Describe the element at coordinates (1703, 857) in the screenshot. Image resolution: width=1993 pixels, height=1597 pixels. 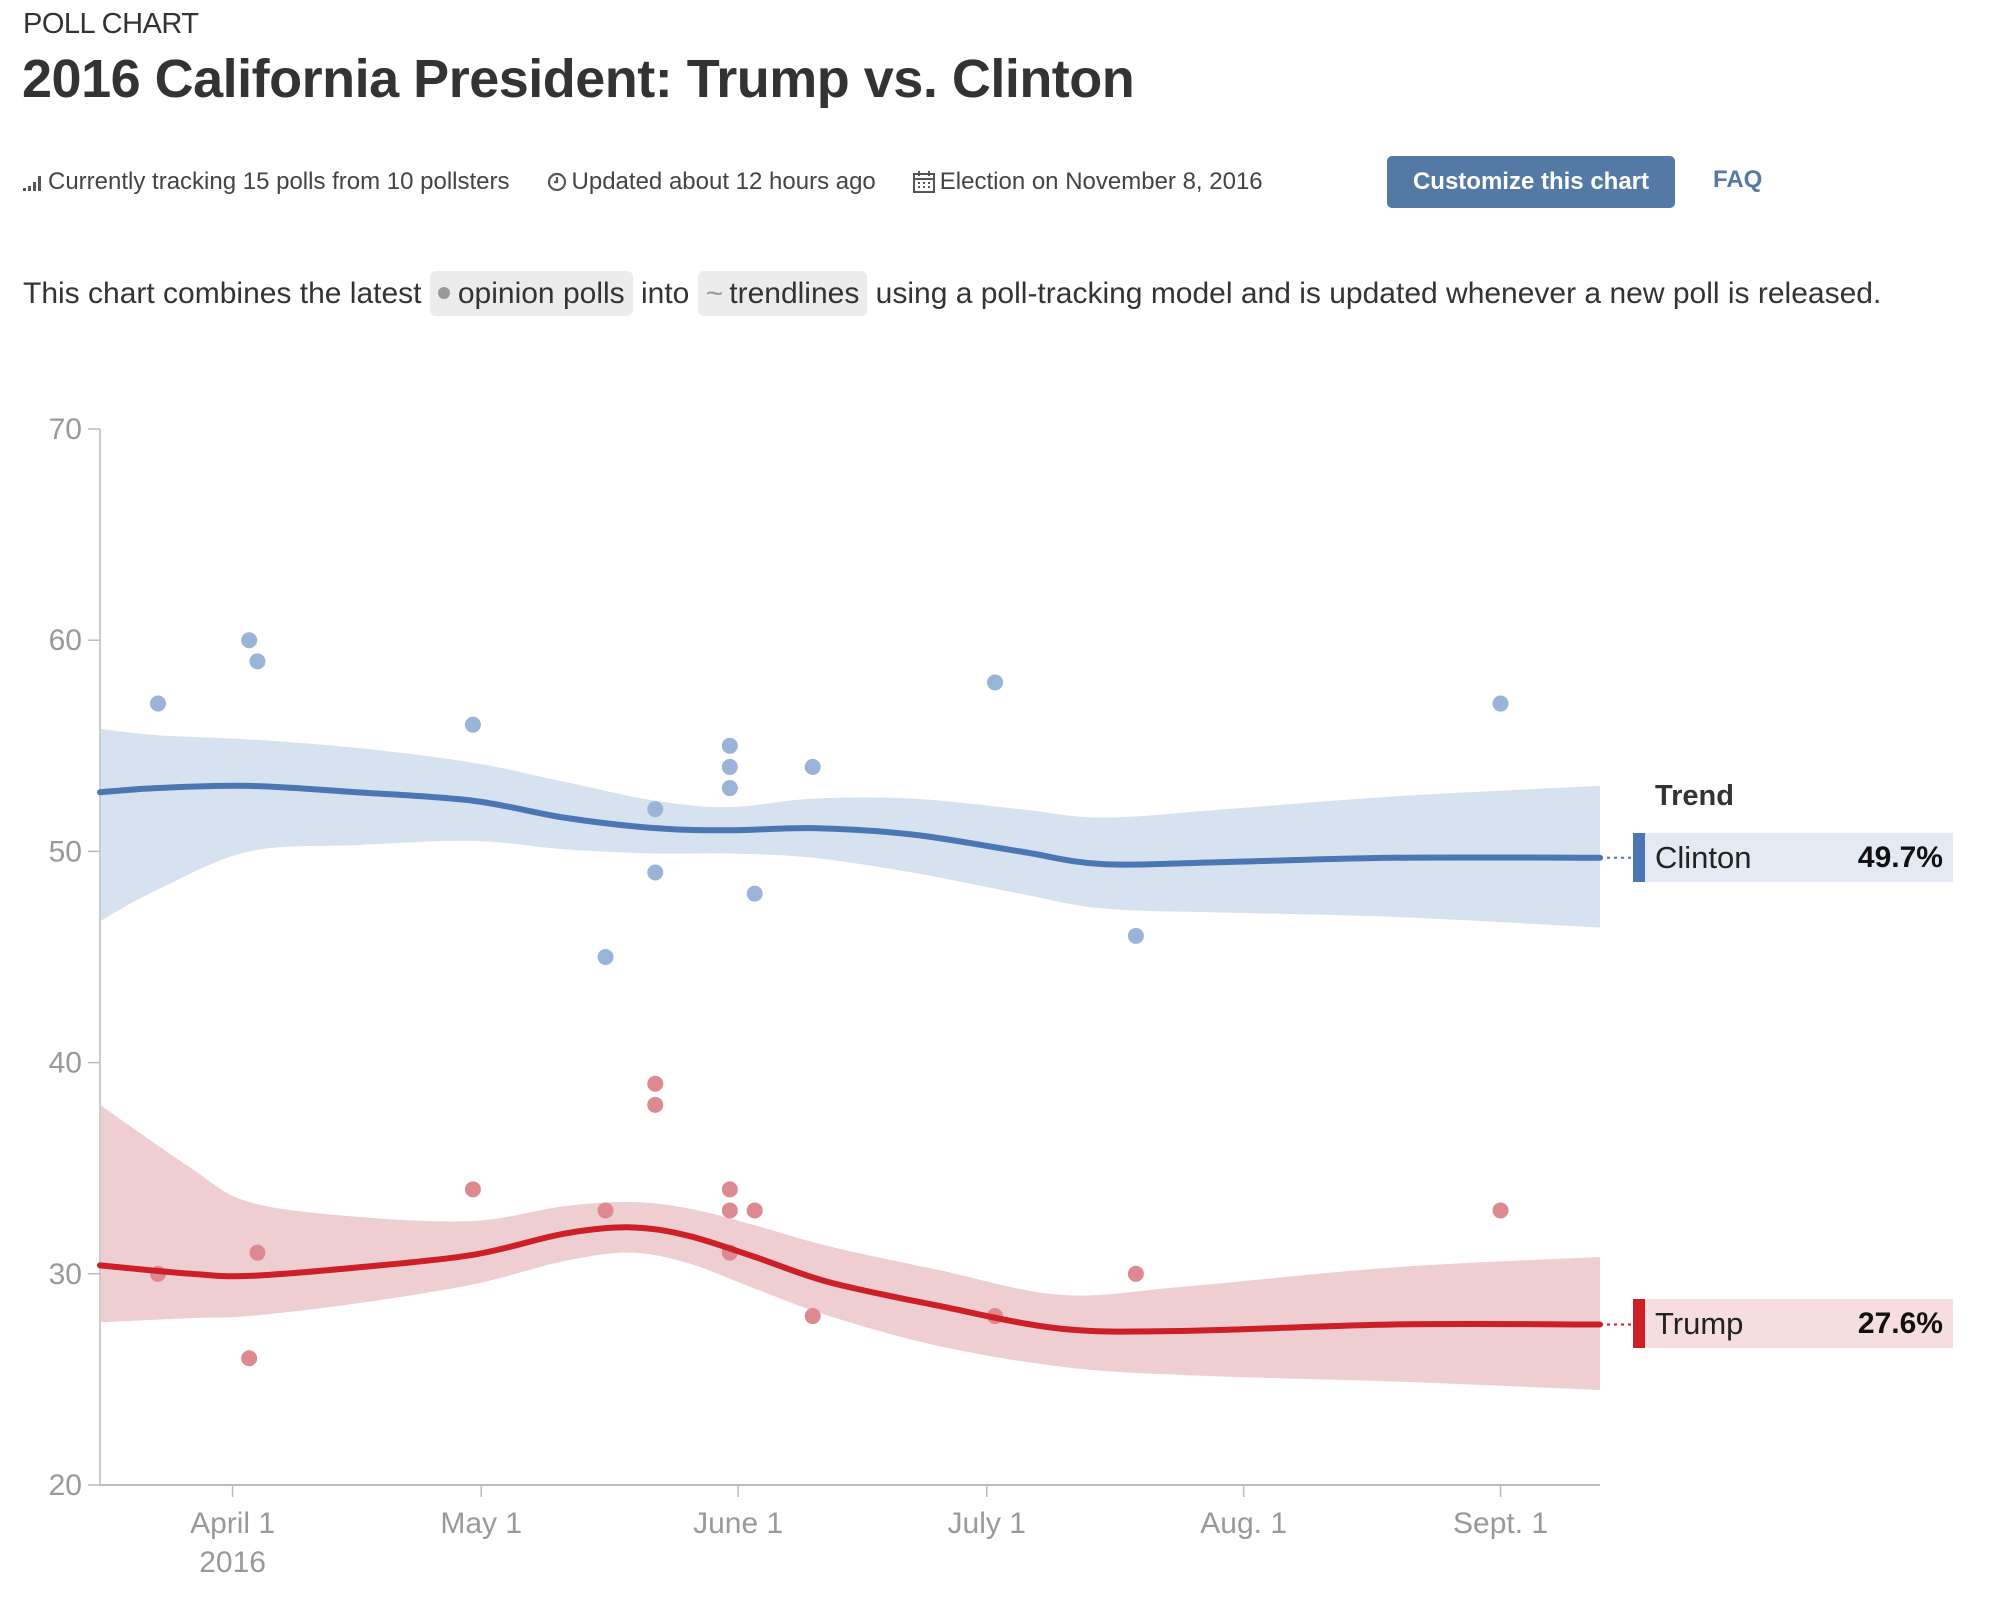
I see `legend-name-clinton: Clinton` at that location.